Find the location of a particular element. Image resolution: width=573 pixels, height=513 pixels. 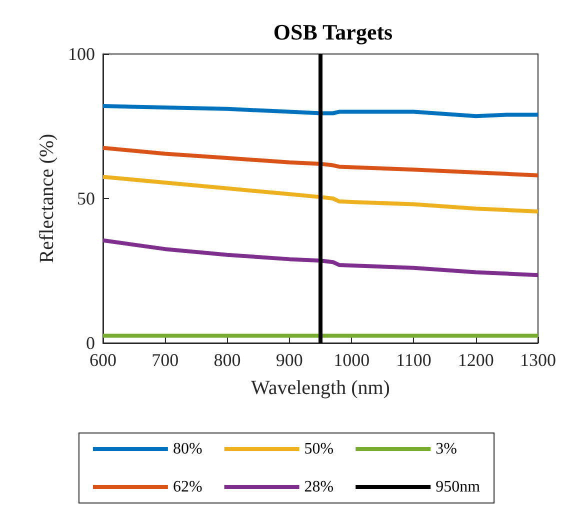

chart-title: OSB Targets is located at coordinates (333, 32).